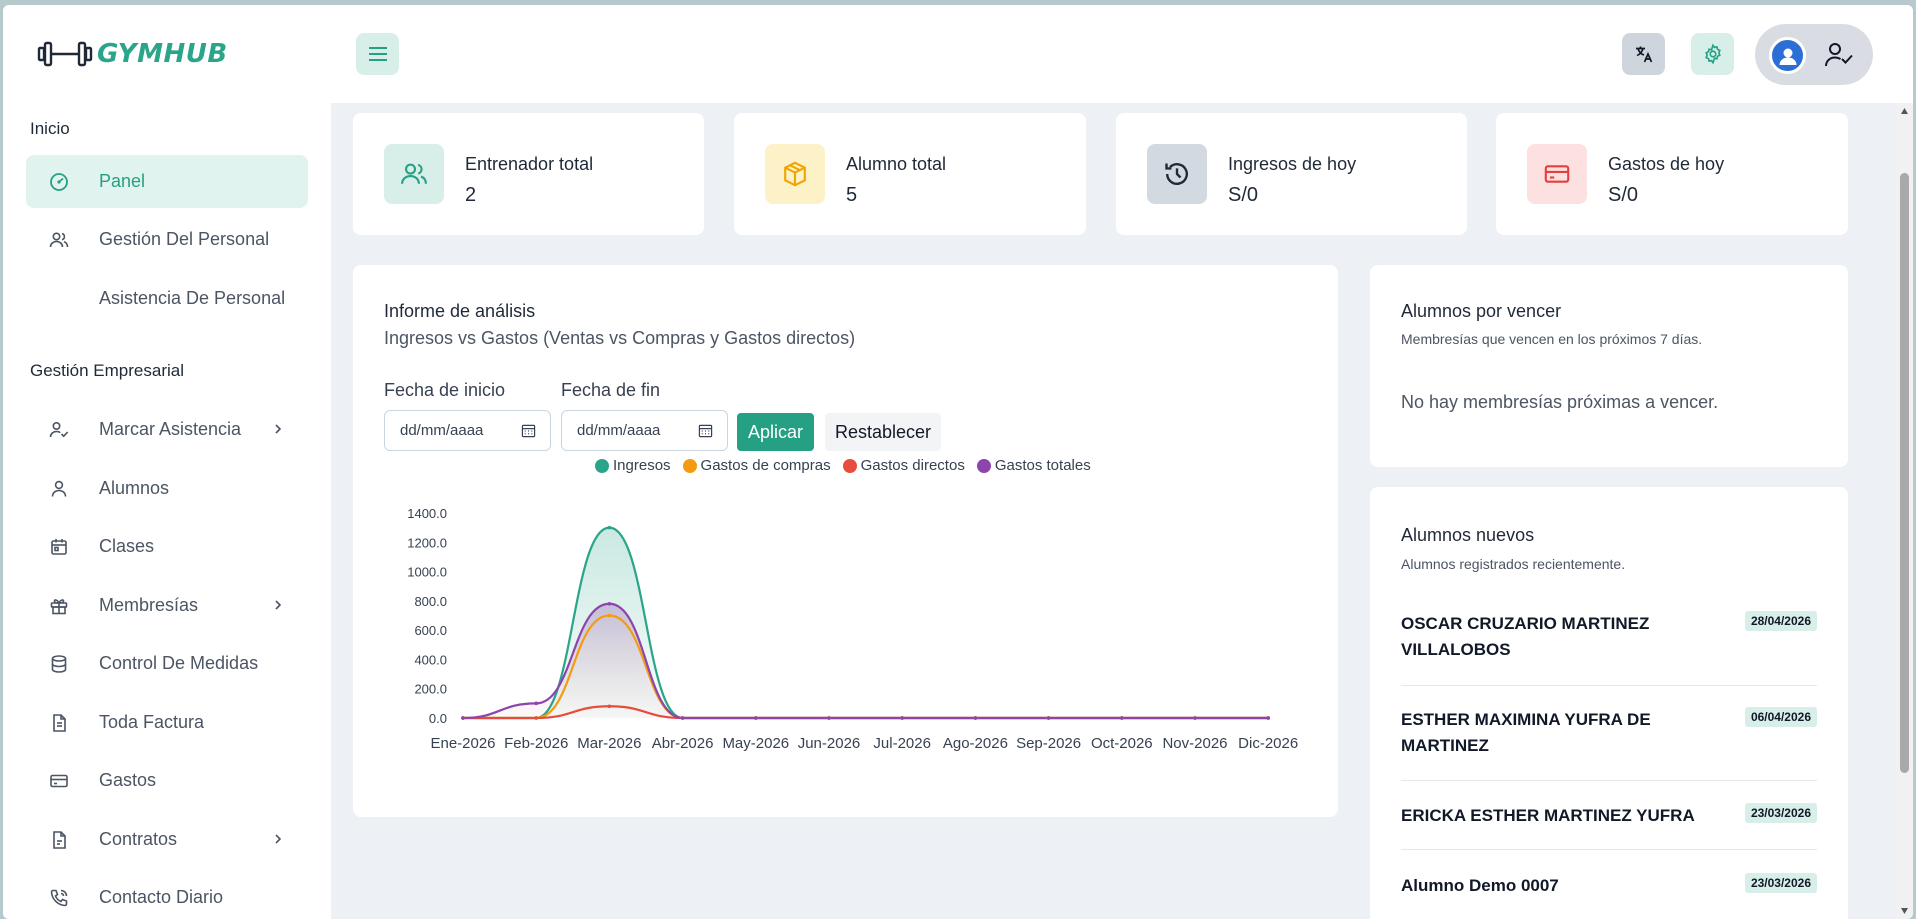 This screenshot has width=1916, height=919. I want to click on sidebar-item-label: Toda Factura, so click(152, 722).